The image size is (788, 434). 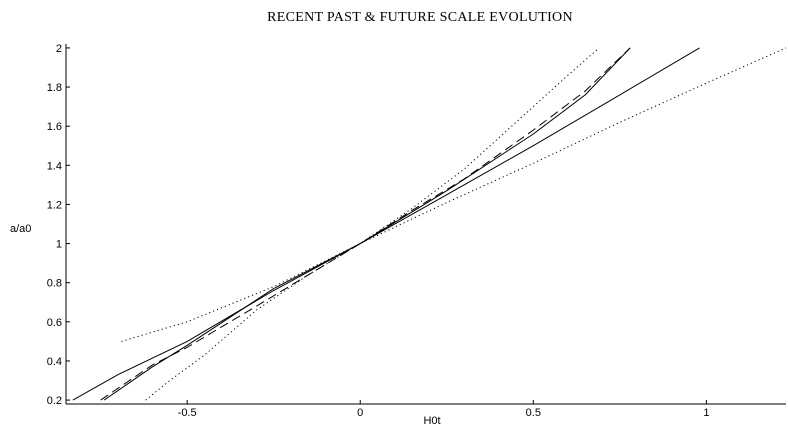 I want to click on y-tick-label: 0.6, so click(x=54, y=323).